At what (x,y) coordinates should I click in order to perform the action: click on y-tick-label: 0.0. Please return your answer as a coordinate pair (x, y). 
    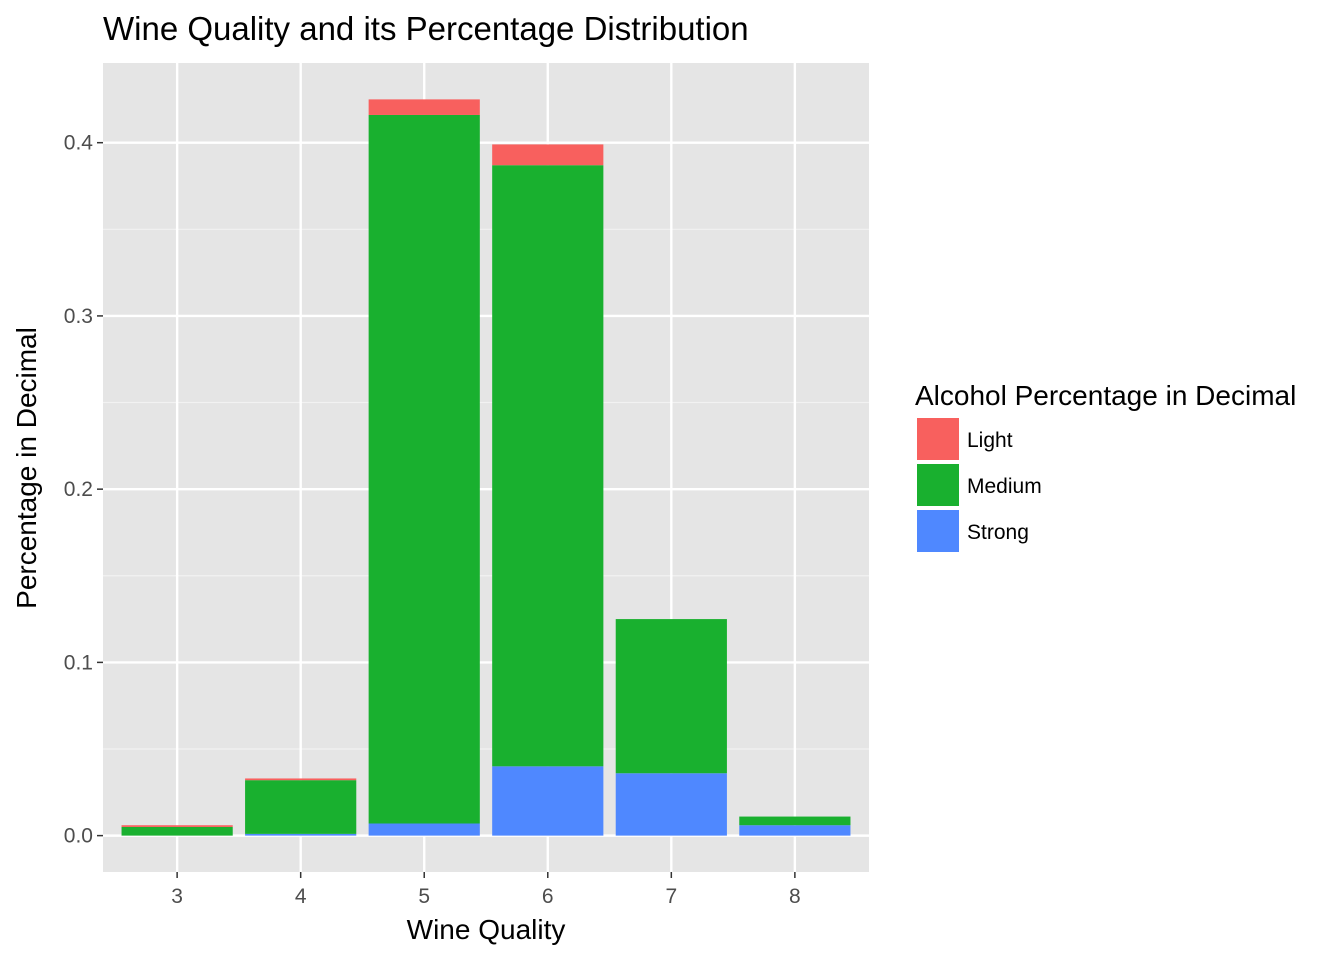
    Looking at the image, I should click on (78, 836).